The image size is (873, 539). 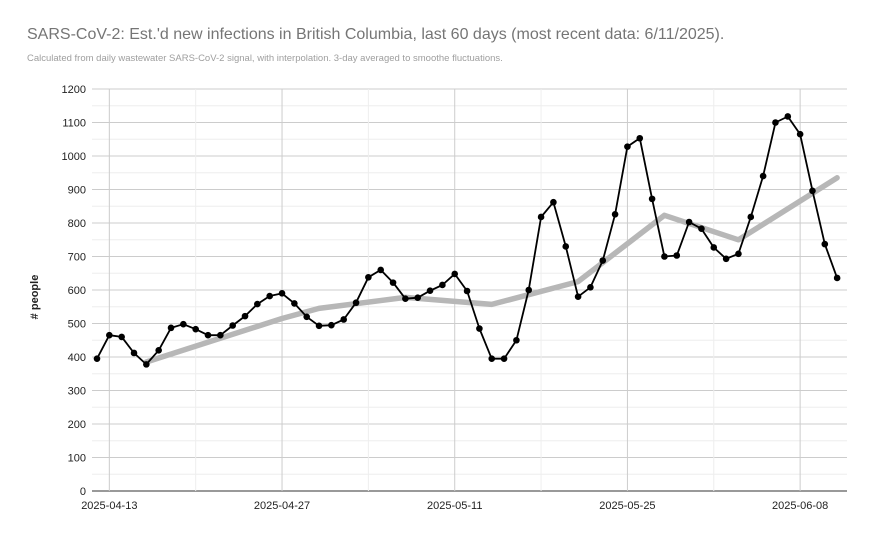 I want to click on y-axis-label: # people, so click(x=35, y=297).